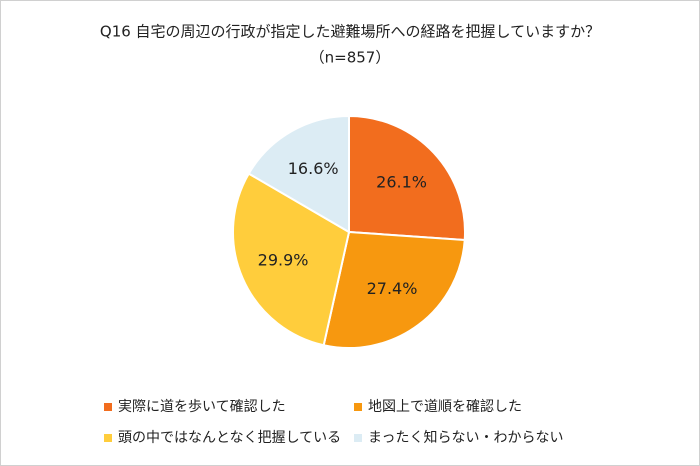 Image resolution: width=700 pixels, height=466 pixels. I want to click on legend-label: まったく知らない・わからない, so click(465, 437).